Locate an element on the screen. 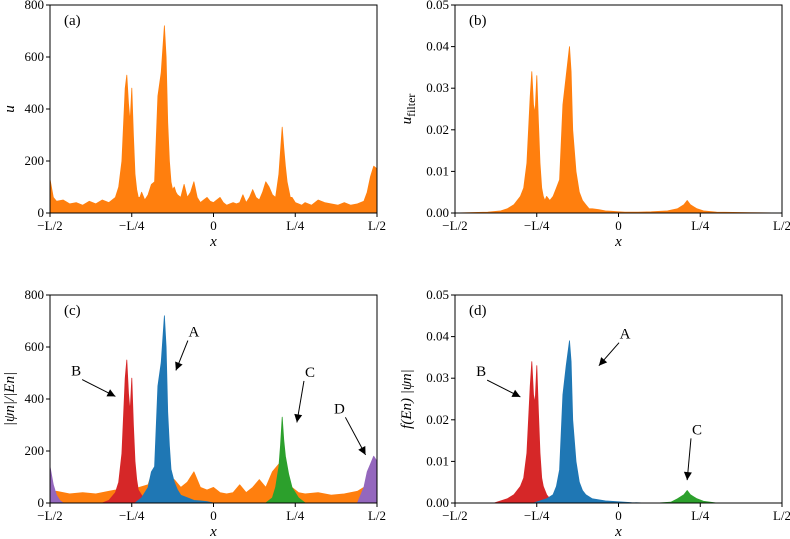 This screenshot has width=790, height=539. panel-label: (d) is located at coordinates (478, 311).